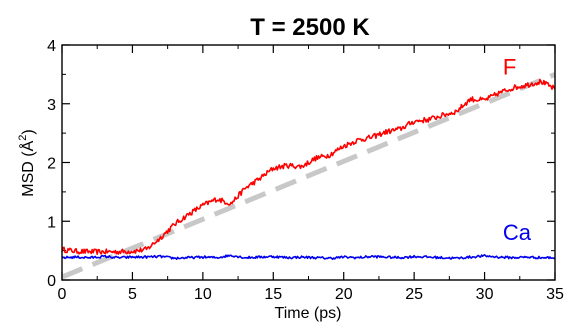 The image size is (572, 326). What do you see at coordinates (51, 46) in the screenshot?
I see `y-tick-label: 4` at bounding box center [51, 46].